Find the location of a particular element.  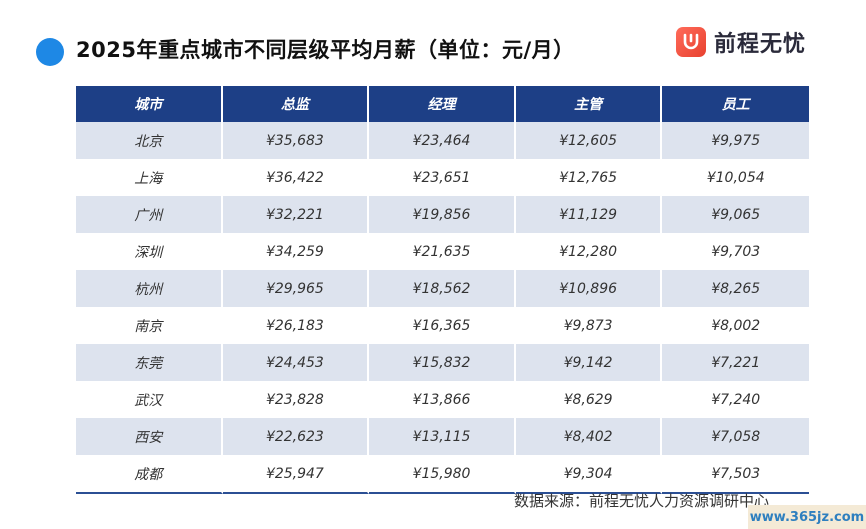

manager-salary-cell: ¥21,635 is located at coordinates (442, 251).